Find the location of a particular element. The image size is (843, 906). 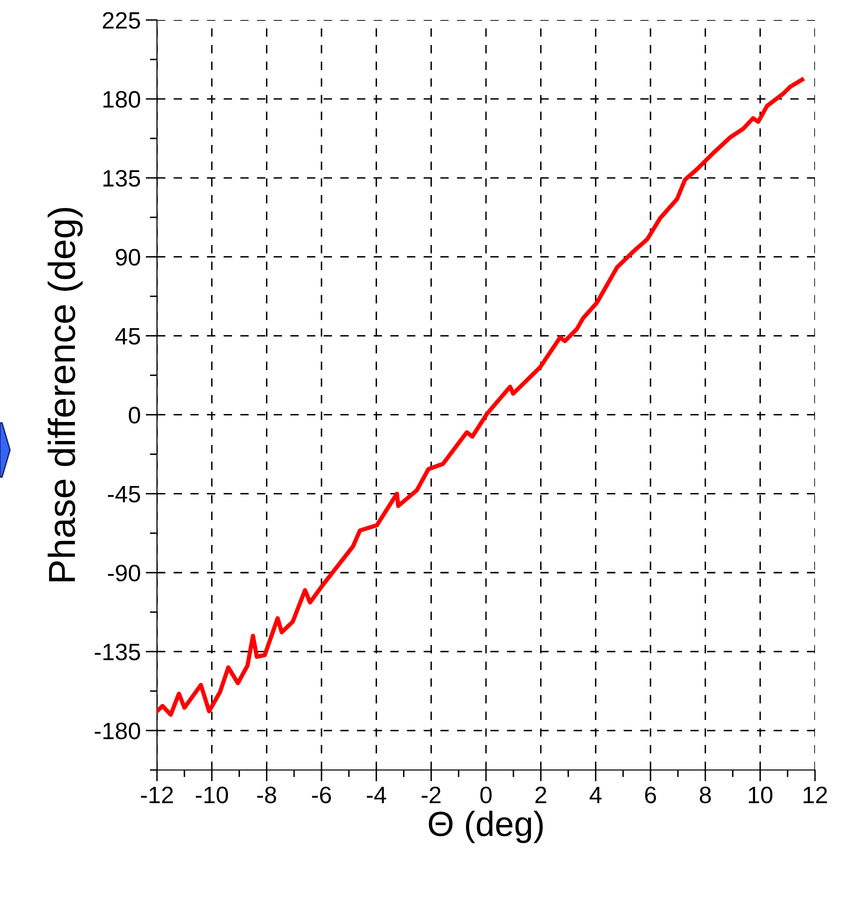

y-tick-label: -180 is located at coordinates (117, 731).